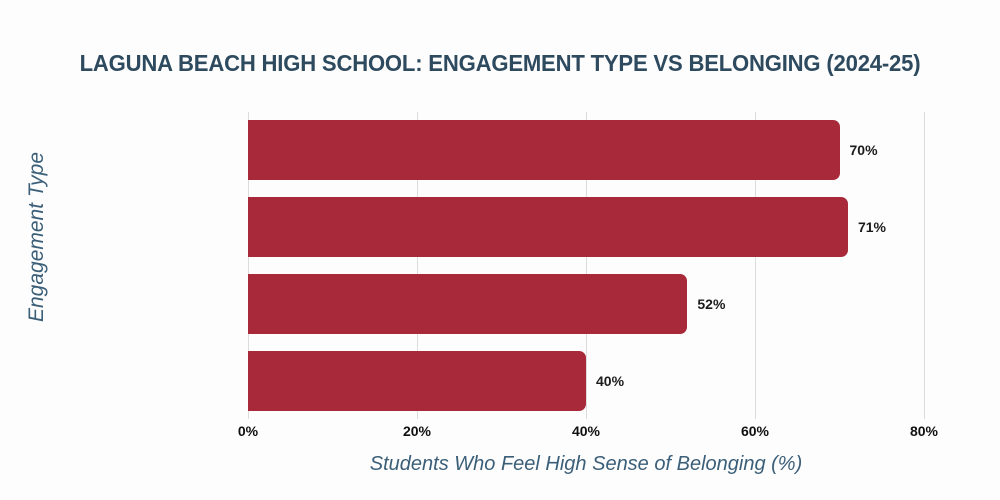 The image size is (1000, 500). What do you see at coordinates (863, 150) in the screenshot?
I see `bar-value-label: 70%` at bounding box center [863, 150].